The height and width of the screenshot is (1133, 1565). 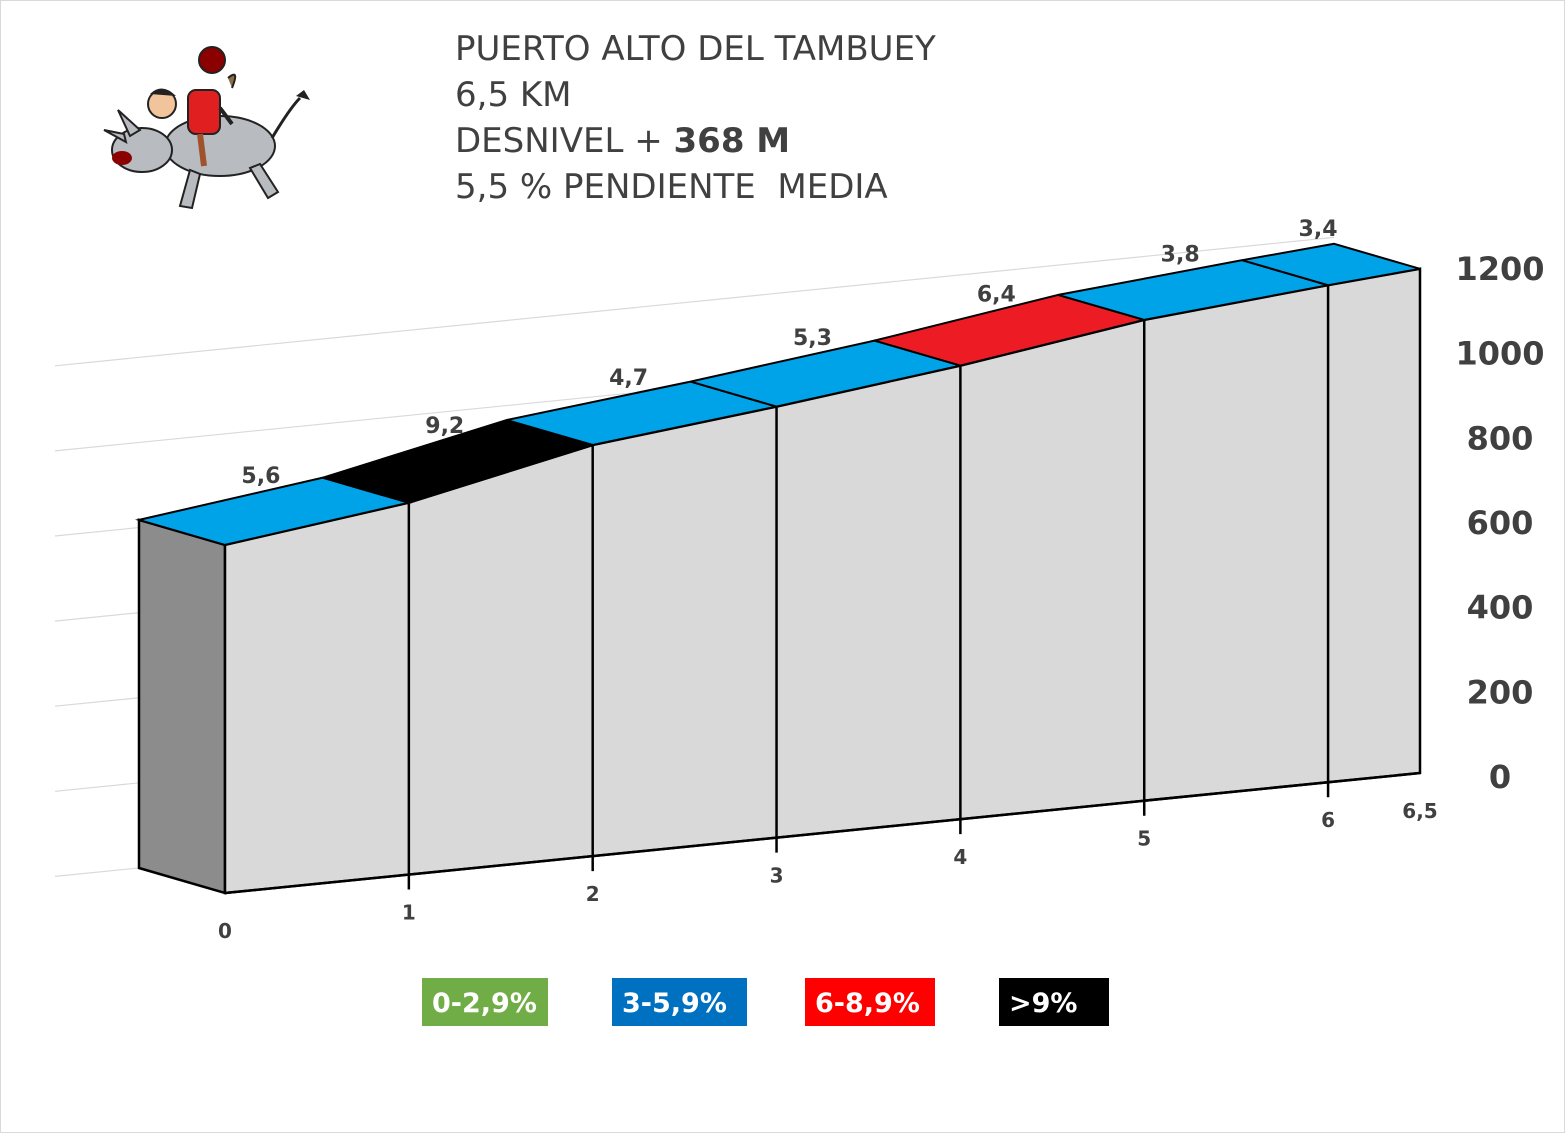 I want to click on cyclist-on-donkey-cartoon-icon, so click(x=206, y=128).